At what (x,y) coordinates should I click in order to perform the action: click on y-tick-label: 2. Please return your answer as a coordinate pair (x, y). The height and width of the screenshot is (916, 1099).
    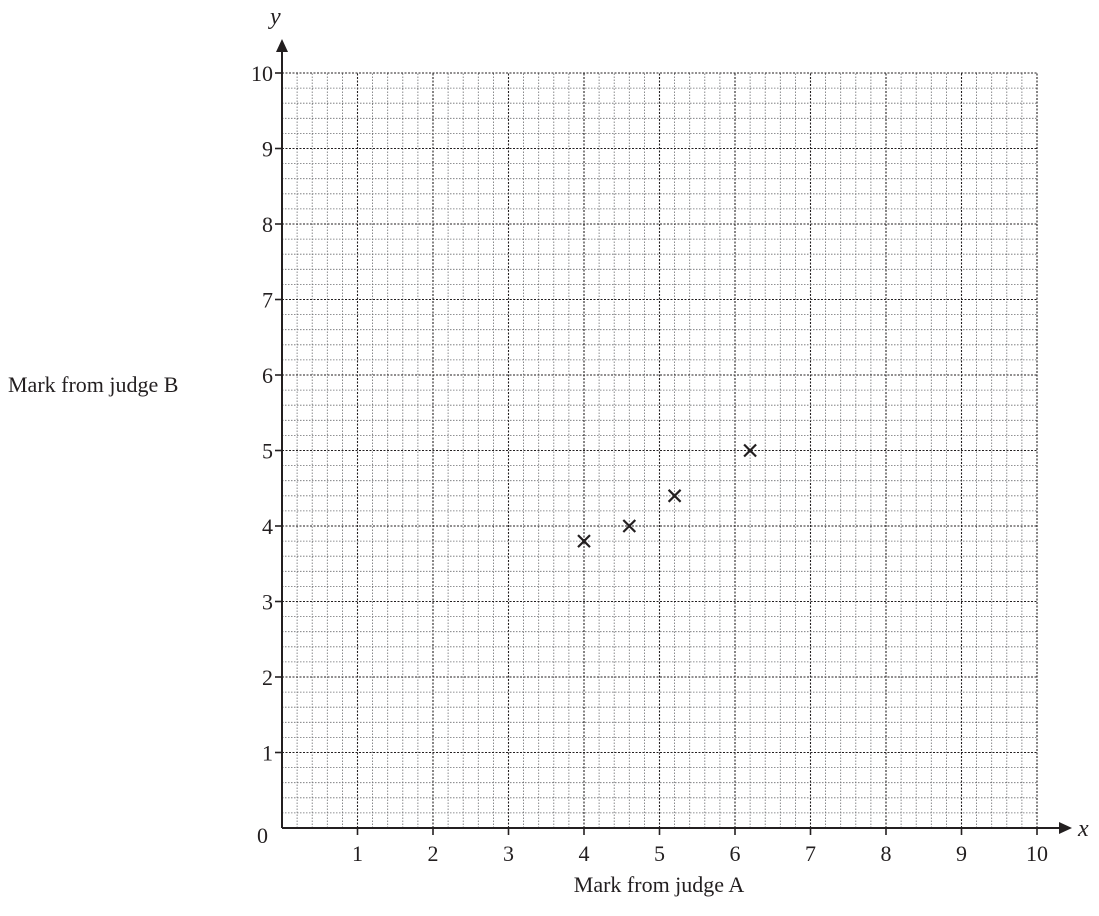
    Looking at the image, I should click on (267, 677).